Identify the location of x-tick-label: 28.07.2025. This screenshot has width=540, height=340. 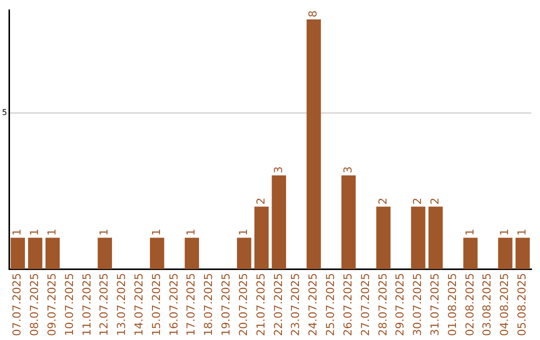
(383, 304).